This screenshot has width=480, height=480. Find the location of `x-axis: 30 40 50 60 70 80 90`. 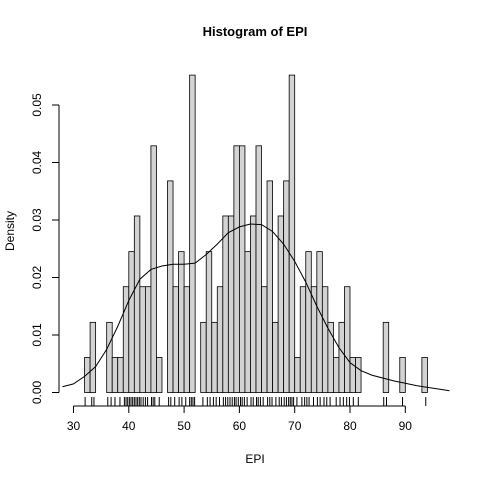

x-axis: 30 40 50 60 70 80 90 is located at coordinates (240, 419).